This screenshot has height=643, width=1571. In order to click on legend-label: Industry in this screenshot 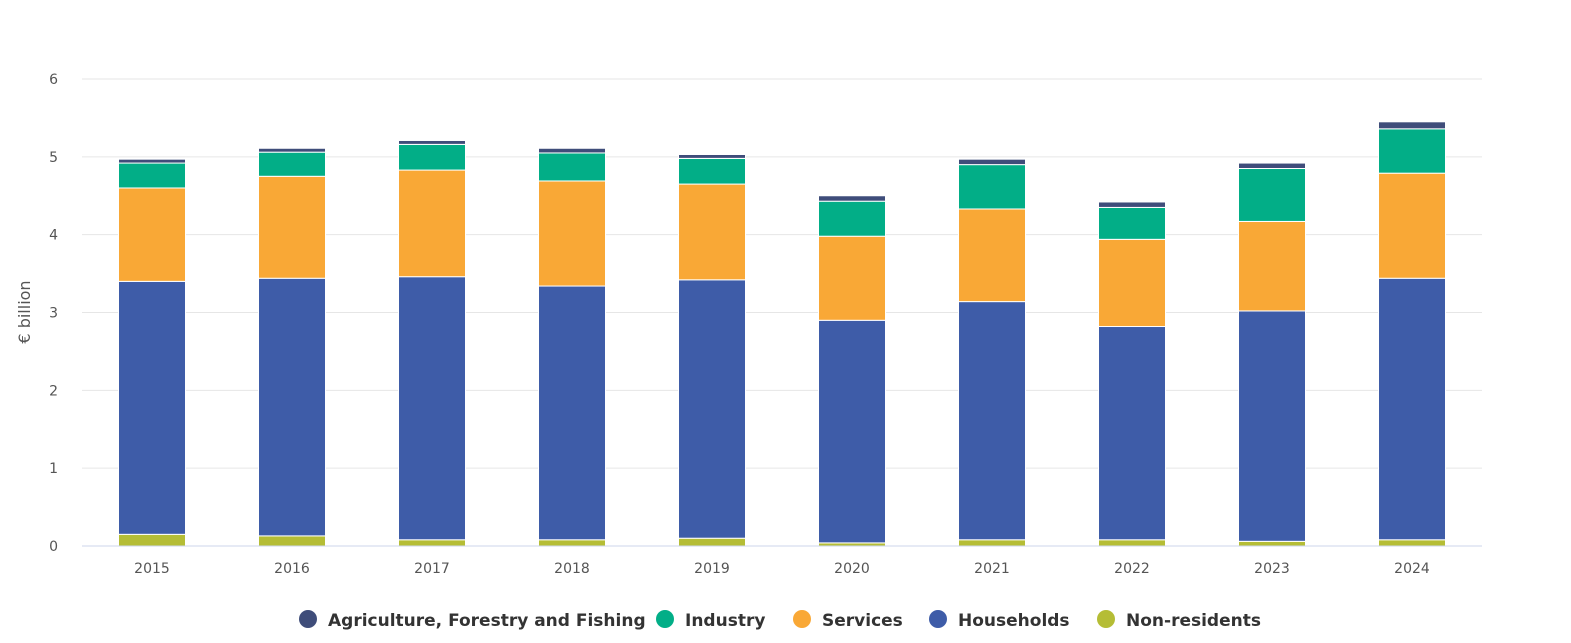, I will do `click(725, 621)`.